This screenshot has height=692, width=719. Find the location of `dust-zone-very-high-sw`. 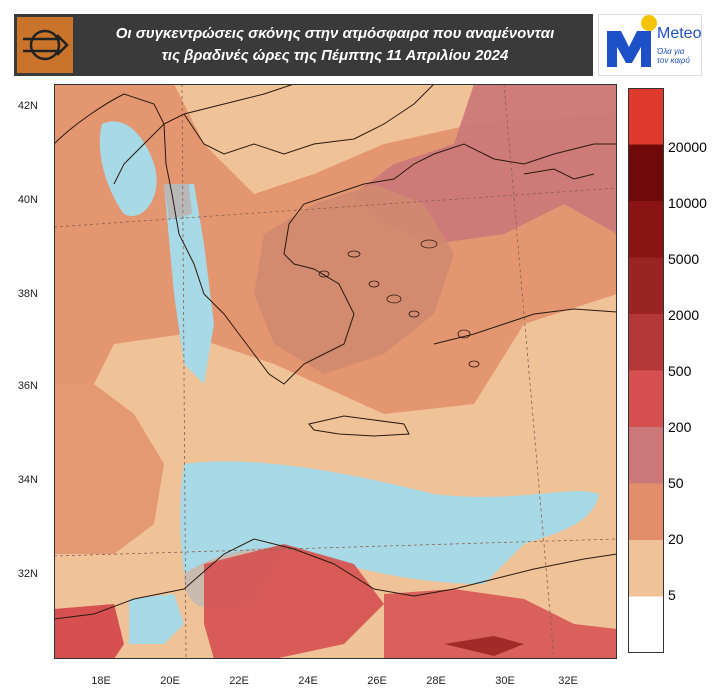

dust-zone-very-high-sw is located at coordinates (89, 631).